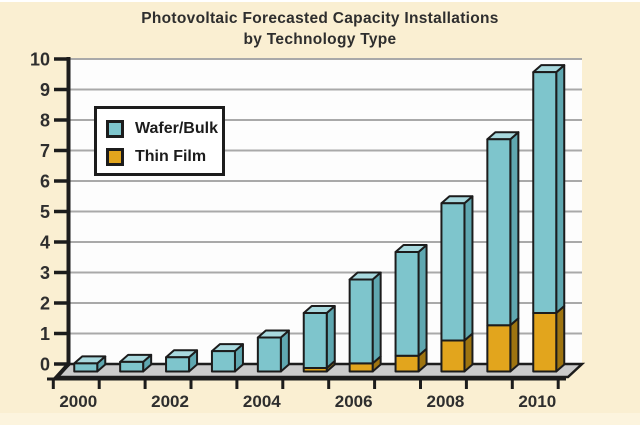 The height and width of the screenshot is (425, 640). What do you see at coordinates (61, 371) in the screenshot?
I see `axis-corner-diagonal` at bounding box center [61, 371].